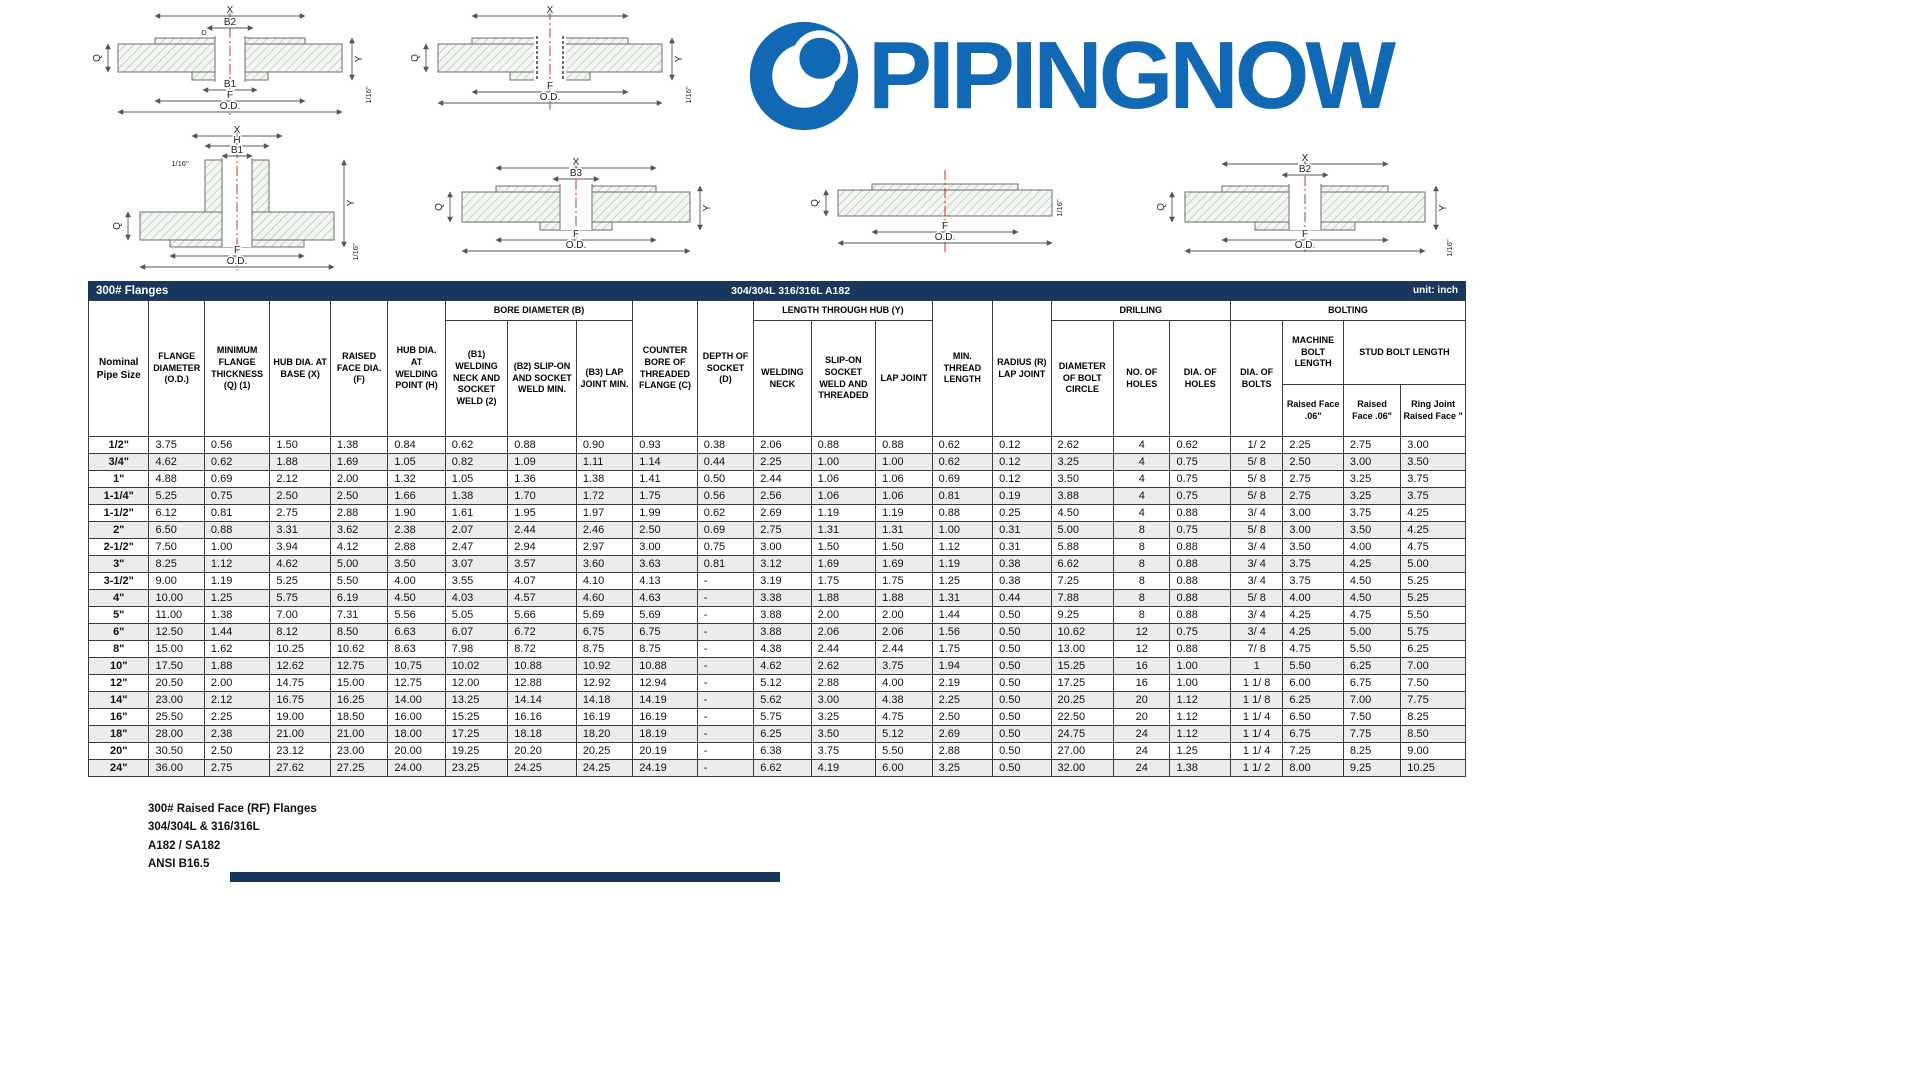  Describe the element at coordinates (962, 632) in the screenshot. I see `value-cell: 1.56` at that location.